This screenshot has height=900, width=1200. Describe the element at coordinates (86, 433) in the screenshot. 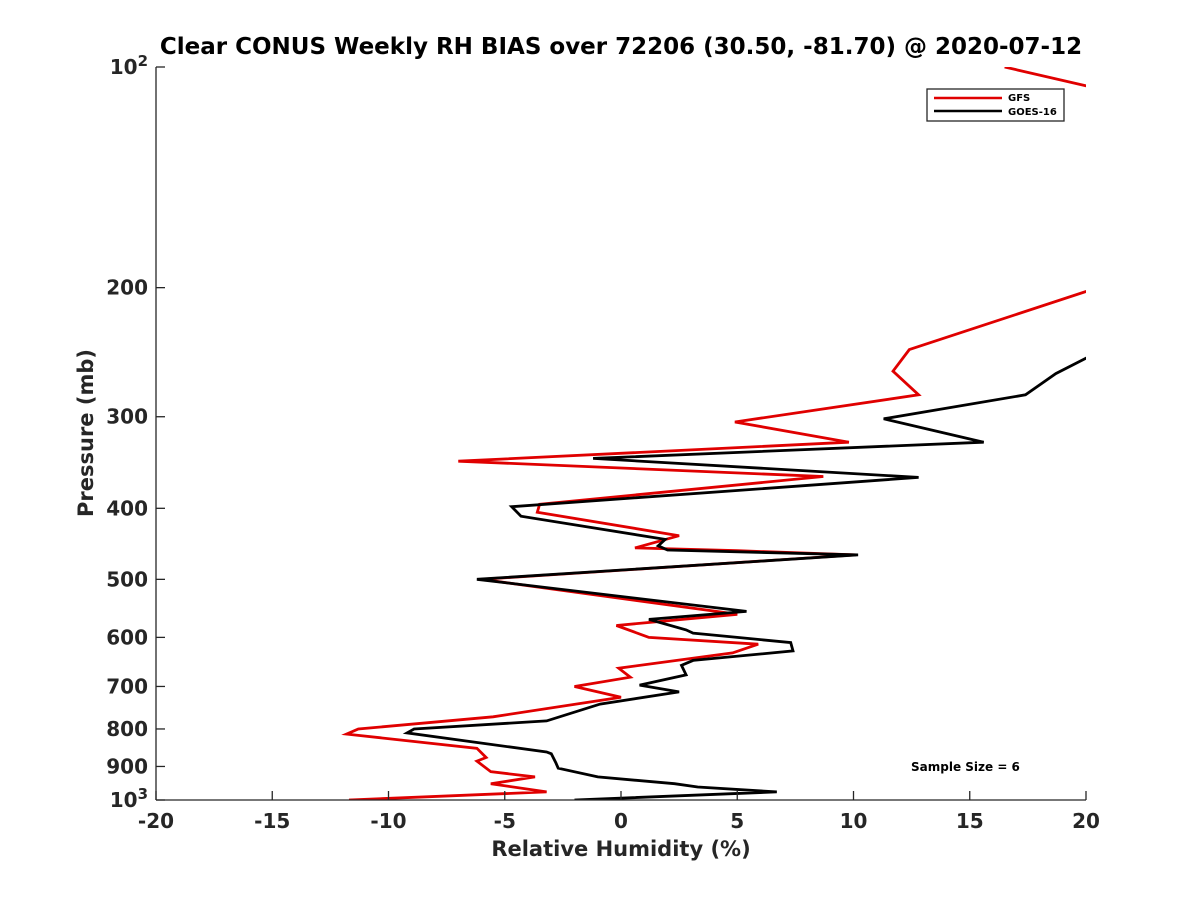

I see `y-axis-label: Pressure (mb)` at that location.